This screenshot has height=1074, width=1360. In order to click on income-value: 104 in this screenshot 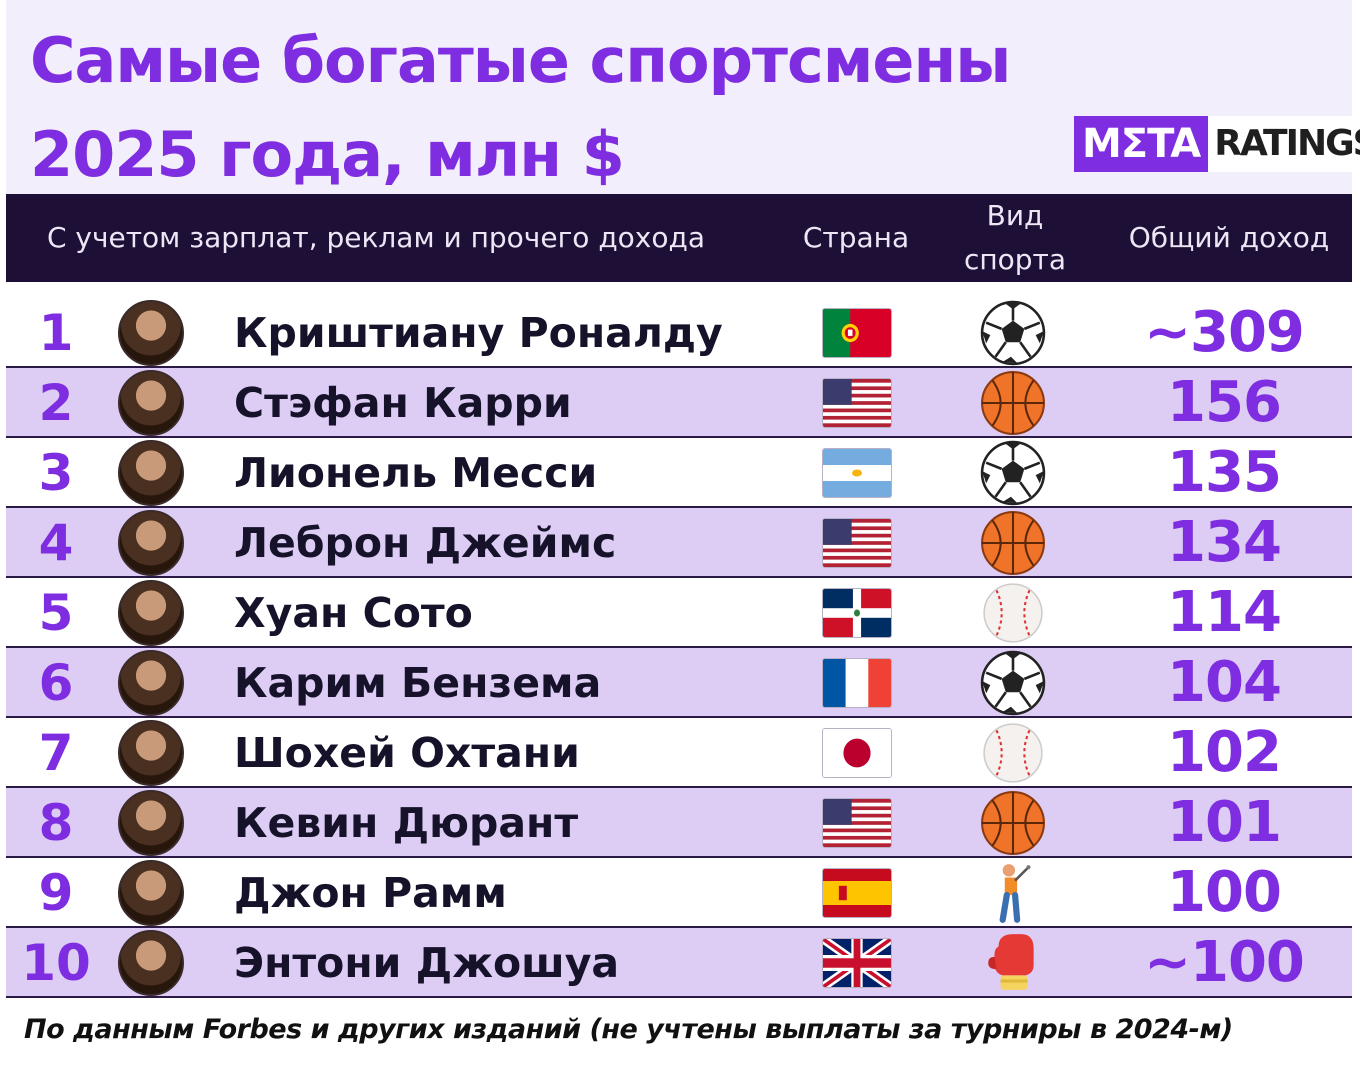, I will do `click(1224, 682)`.